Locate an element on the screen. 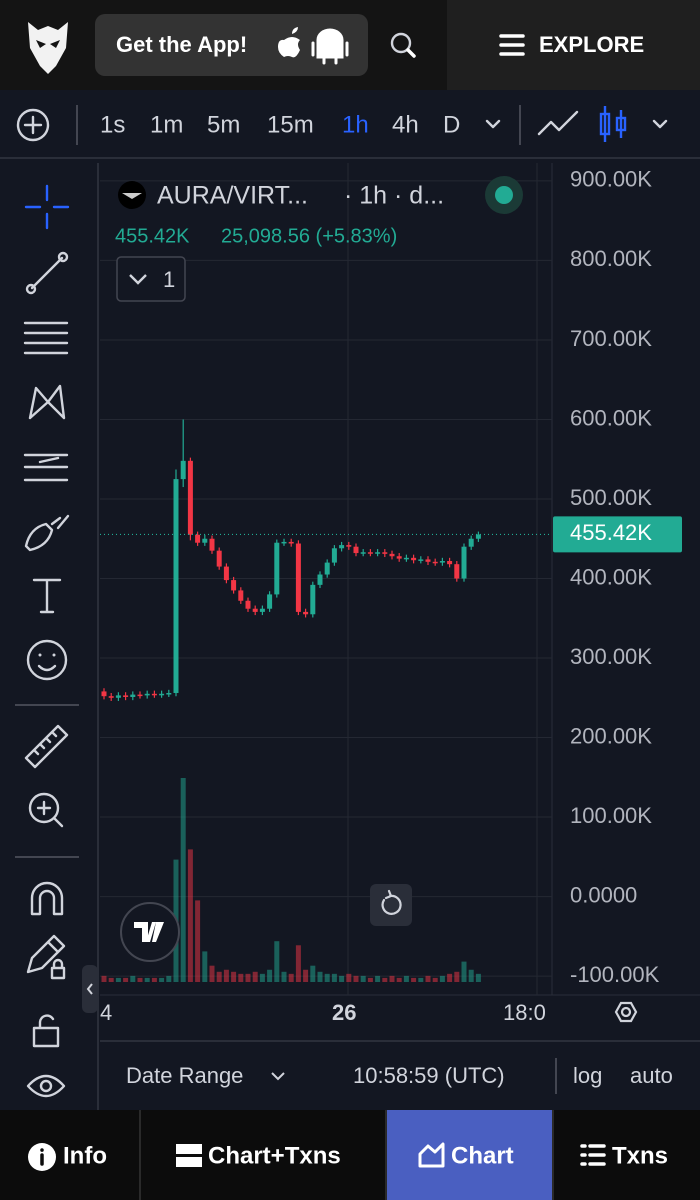  explore-area is located at coordinates (573, 45).